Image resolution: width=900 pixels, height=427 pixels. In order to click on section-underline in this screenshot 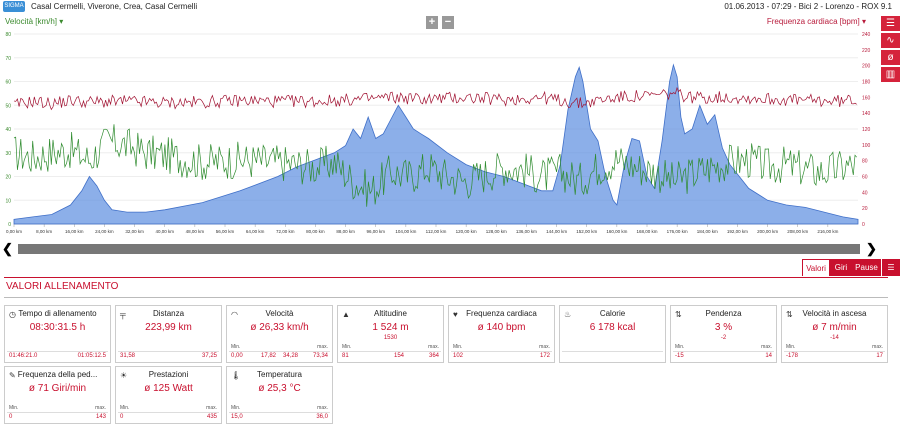, I will do `click(446, 297)`.